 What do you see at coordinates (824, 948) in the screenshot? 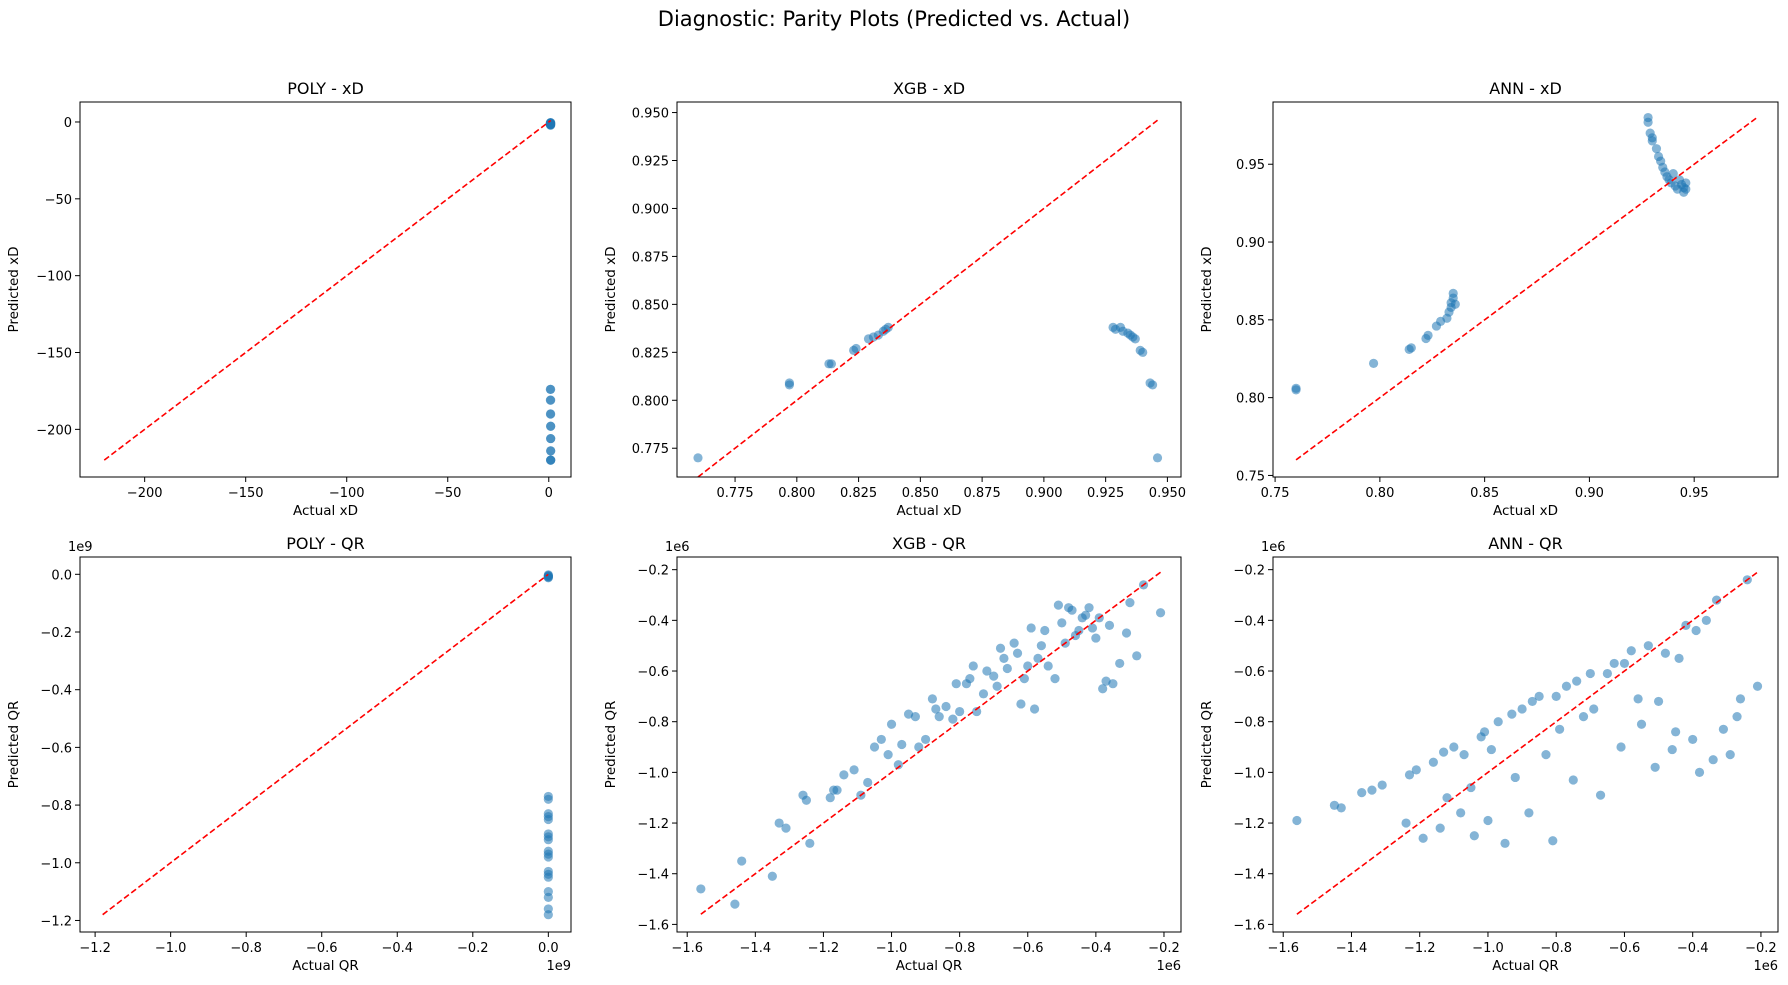
I see `x-tick-label: −1.2` at bounding box center [824, 948].